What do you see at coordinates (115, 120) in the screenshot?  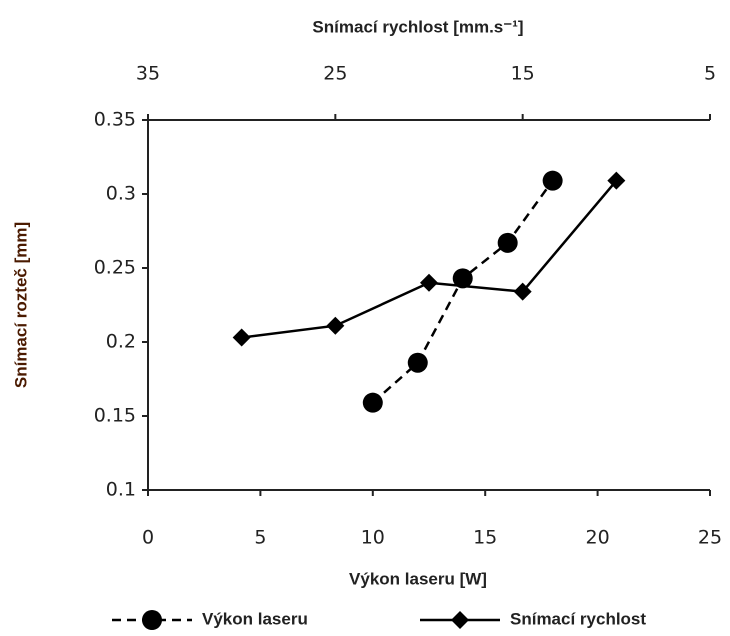 I see `y-tick-label: 0.35` at bounding box center [115, 120].